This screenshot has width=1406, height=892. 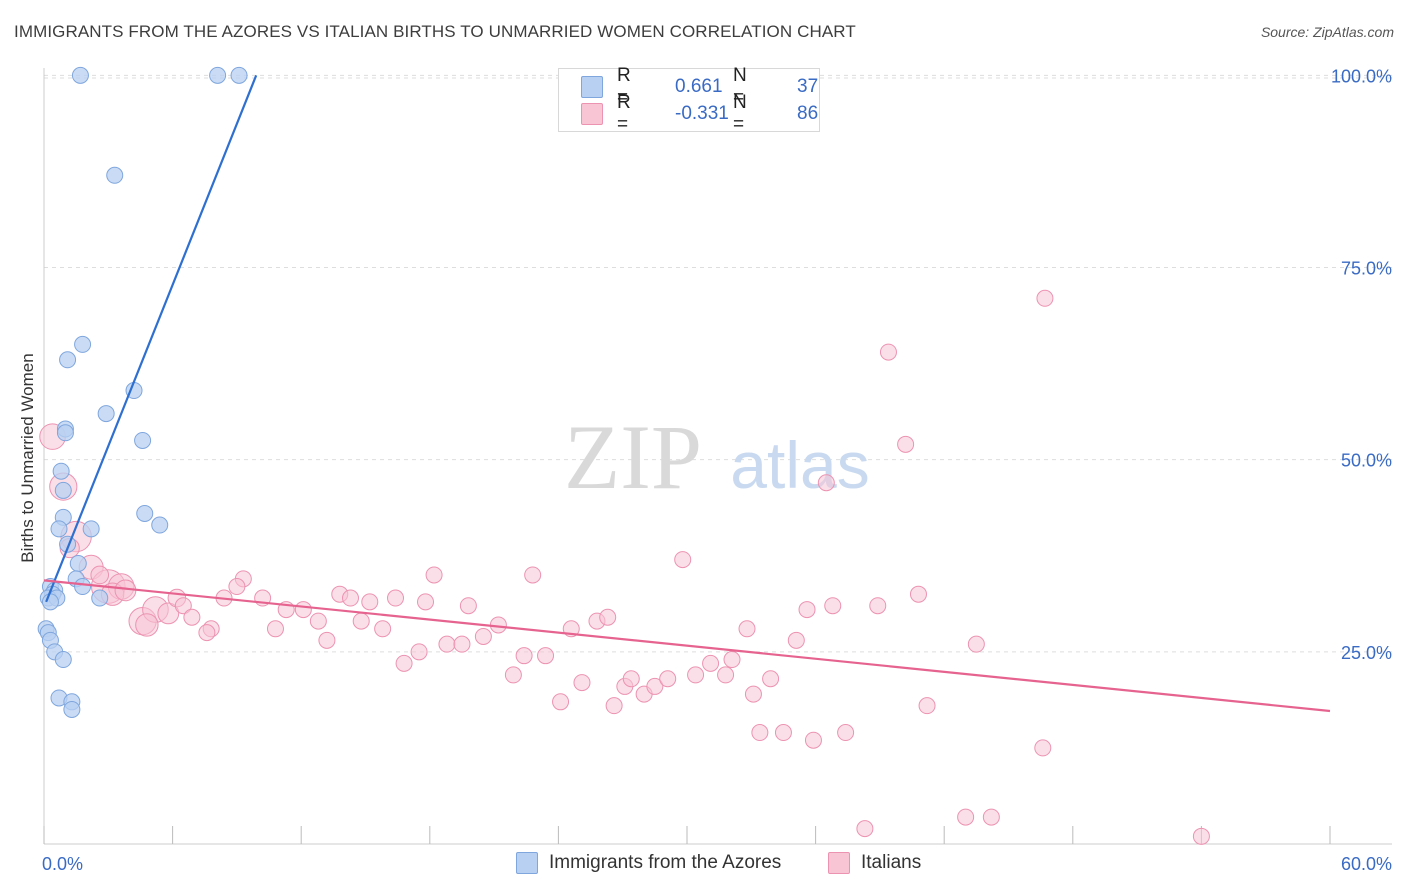 I want to click on correlation-legend: R = 0.661 N = 37 R = -0.331 N = 86, so click(x=689, y=100).